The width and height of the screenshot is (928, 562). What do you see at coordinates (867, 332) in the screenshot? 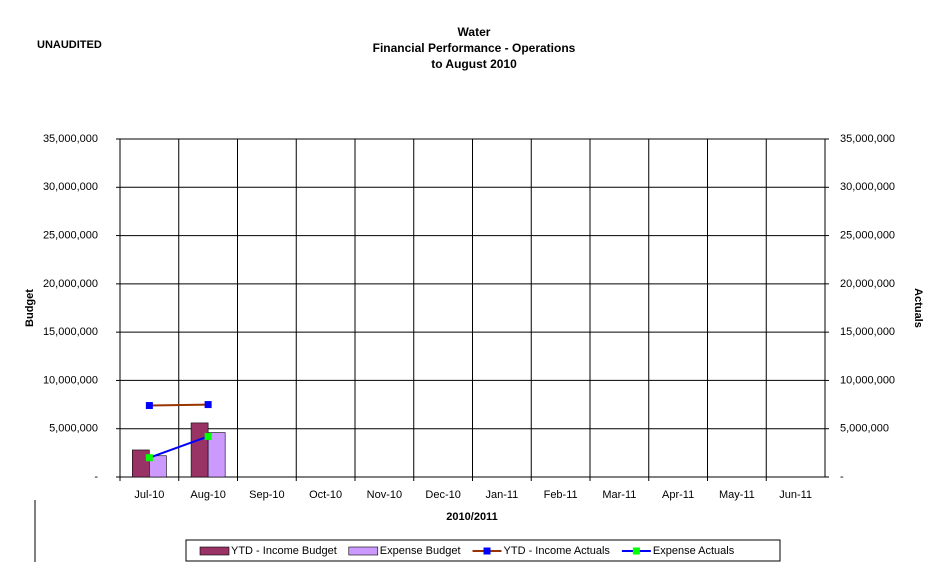
I see `y2-tick-label: 15,000,000` at bounding box center [867, 332].